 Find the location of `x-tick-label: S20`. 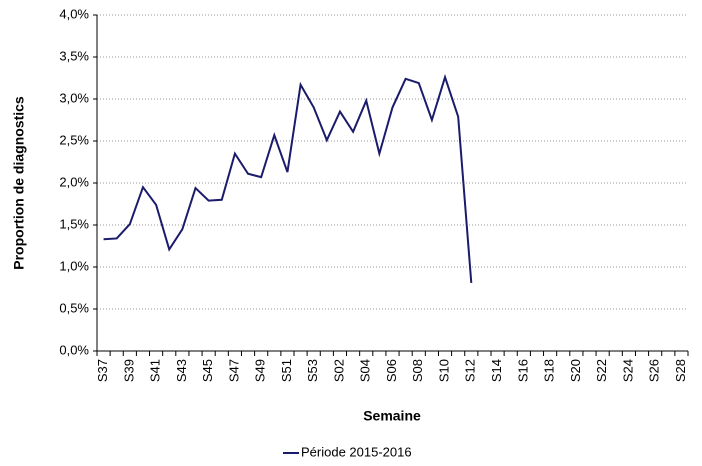

x-tick-label: S20 is located at coordinates (575, 370).